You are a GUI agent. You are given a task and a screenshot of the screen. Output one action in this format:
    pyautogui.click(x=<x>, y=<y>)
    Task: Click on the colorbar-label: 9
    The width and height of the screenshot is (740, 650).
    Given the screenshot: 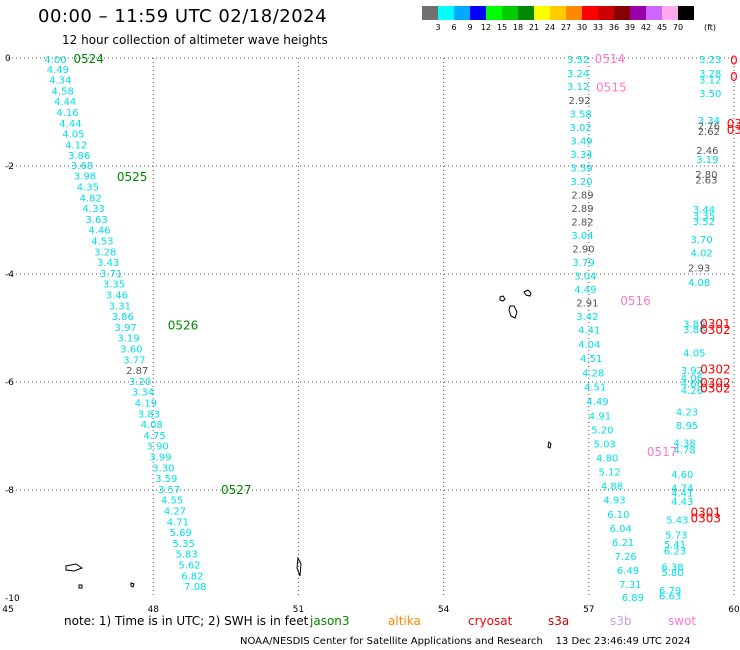 What is the action you would take?
    pyautogui.click(x=470, y=27)
    